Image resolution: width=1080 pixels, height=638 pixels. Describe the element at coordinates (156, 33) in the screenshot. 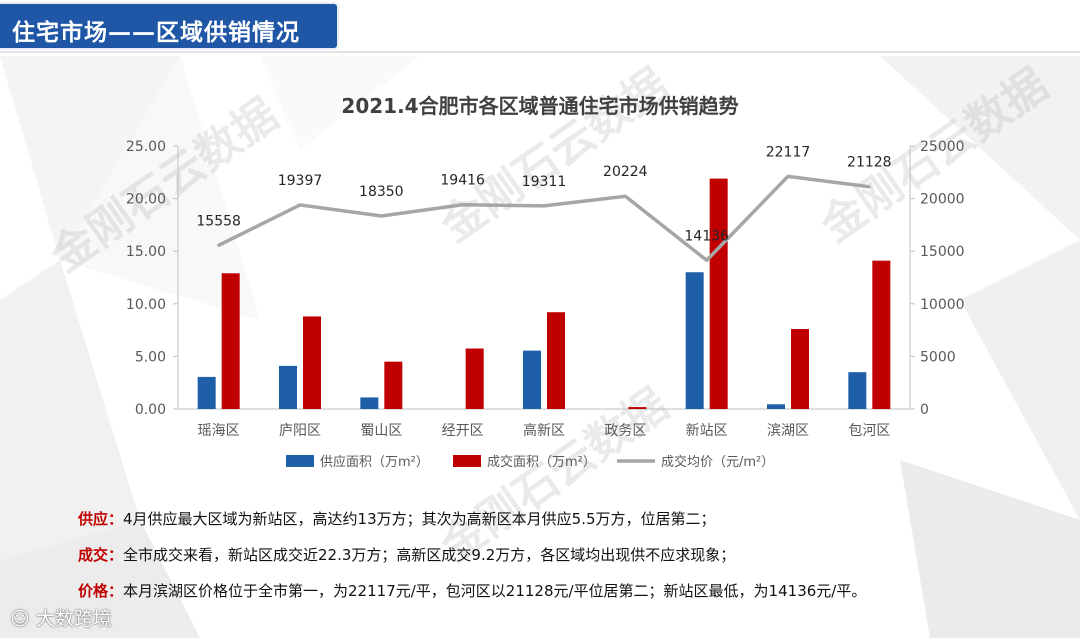

I see `page-title: 住宅市场——区域供销情况` at that location.